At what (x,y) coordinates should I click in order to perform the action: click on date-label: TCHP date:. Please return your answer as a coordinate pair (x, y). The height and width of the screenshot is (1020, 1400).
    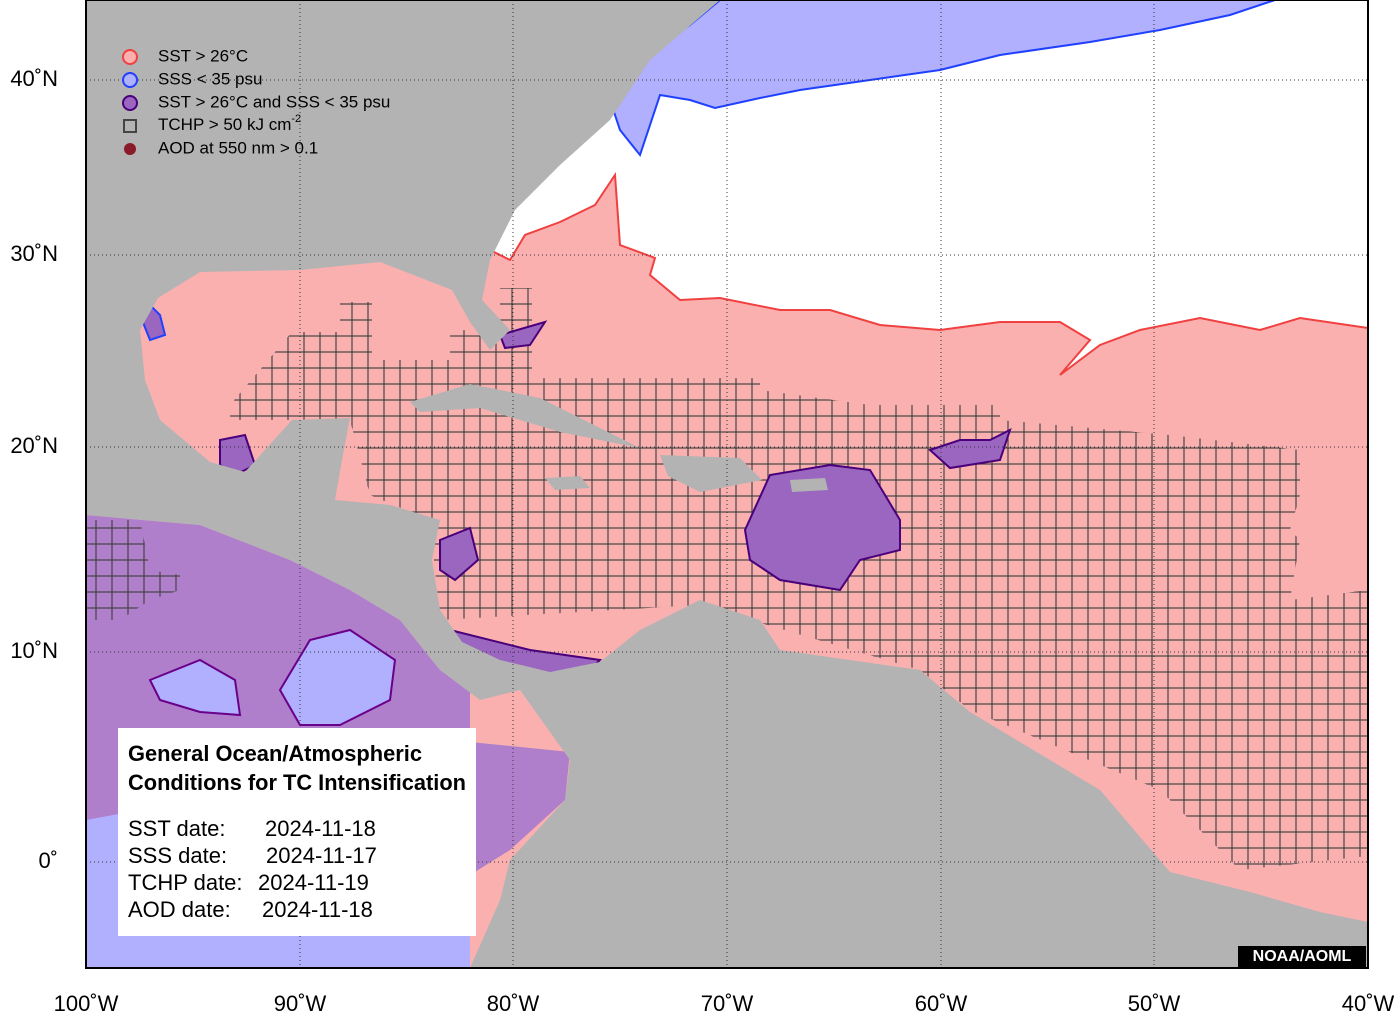
    Looking at the image, I should click on (185, 882).